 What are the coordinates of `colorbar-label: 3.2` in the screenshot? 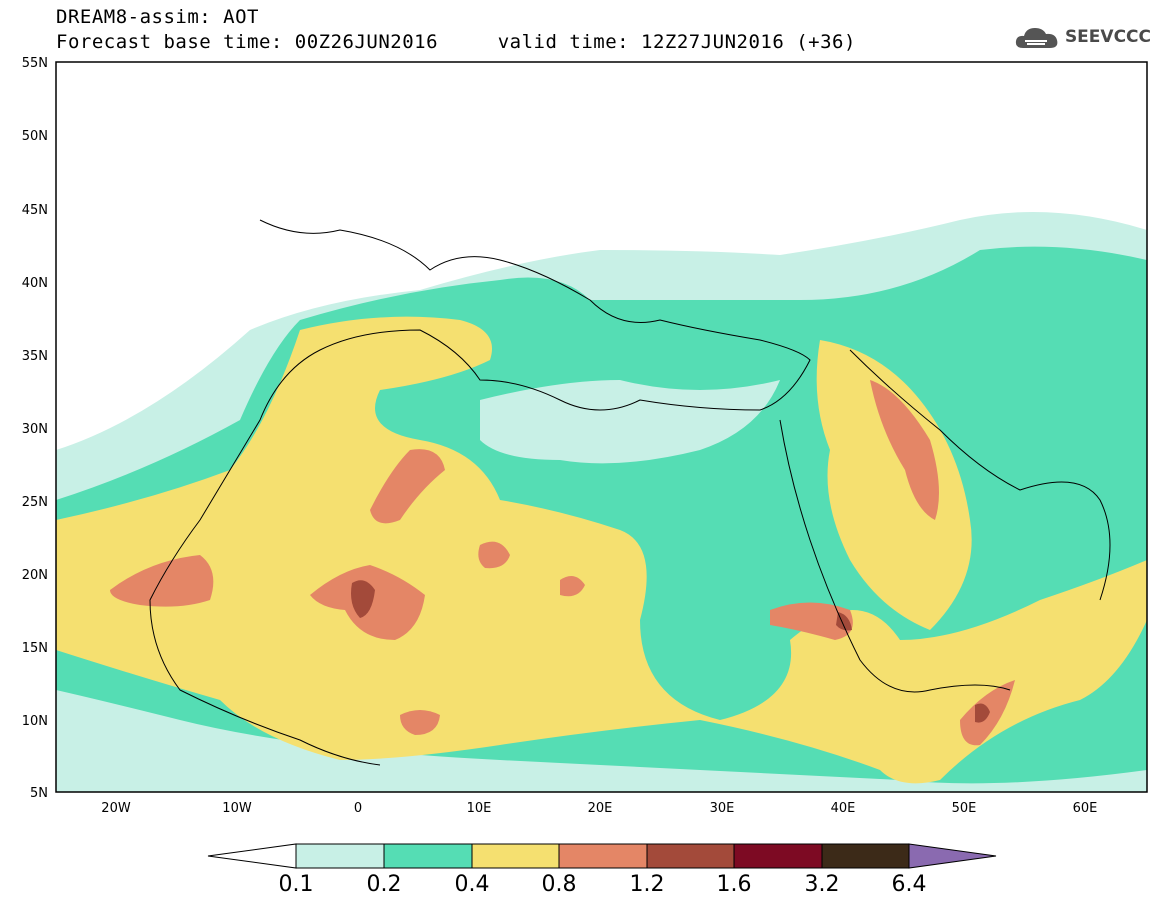 It's located at (822, 884).